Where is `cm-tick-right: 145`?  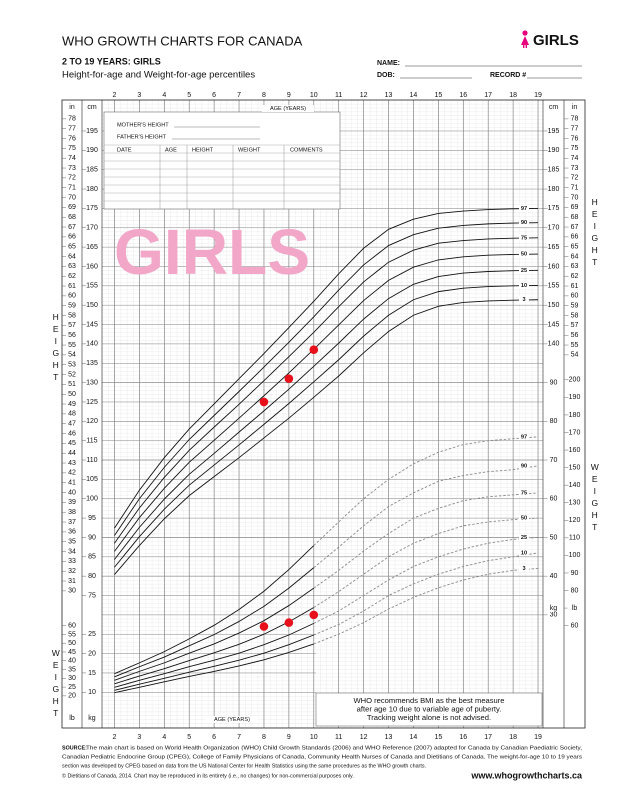 cm-tick-right: 145 is located at coordinates (554, 324).